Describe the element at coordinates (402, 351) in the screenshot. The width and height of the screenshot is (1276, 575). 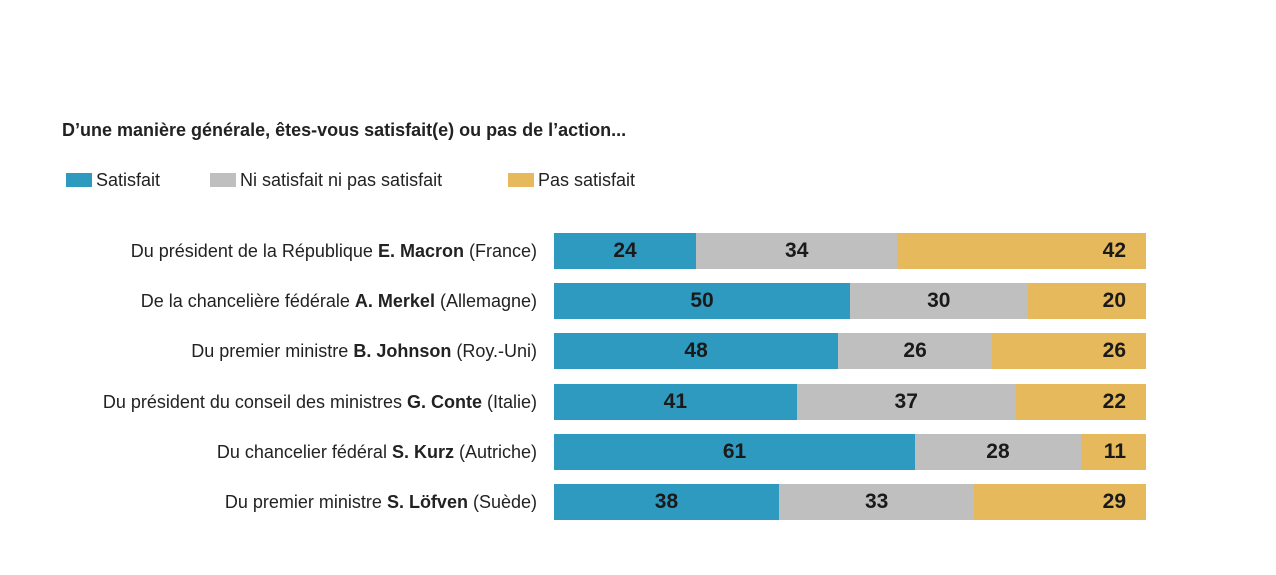
I see `row-label-leader: B. Johnson` at that location.